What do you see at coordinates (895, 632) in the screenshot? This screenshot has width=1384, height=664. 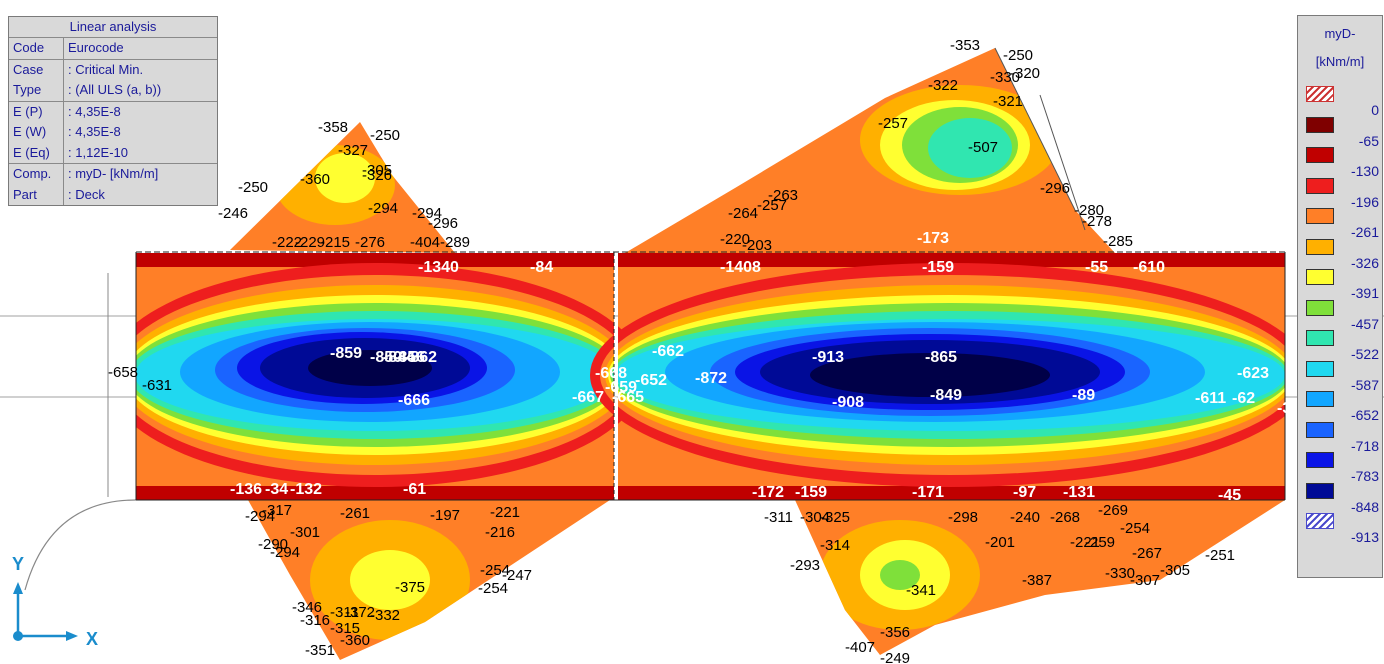 I see `contour-label: -356` at bounding box center [895, 632].